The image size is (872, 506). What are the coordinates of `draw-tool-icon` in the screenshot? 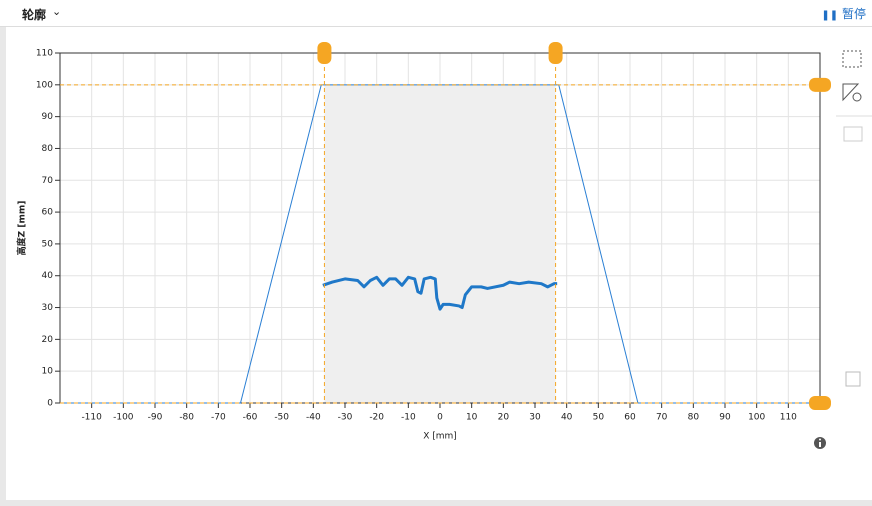 It's located at (857, 97).